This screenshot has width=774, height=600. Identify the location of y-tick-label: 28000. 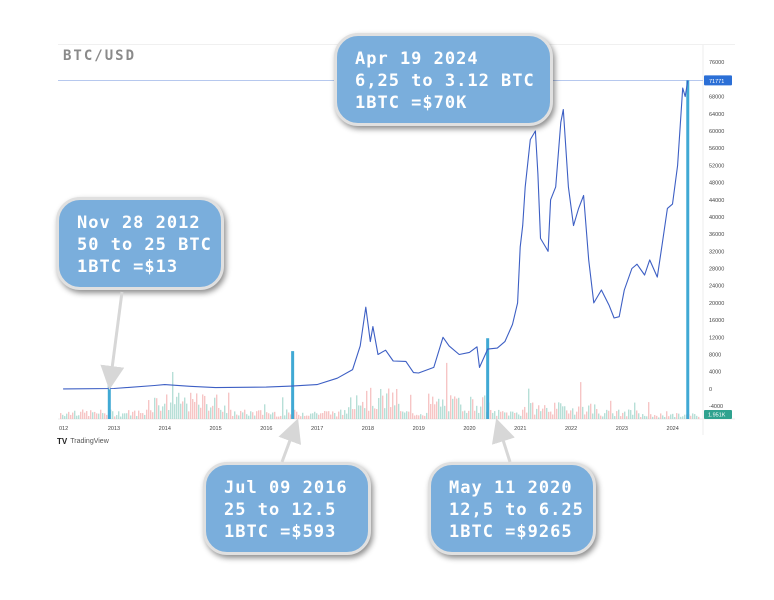
(716, 270).